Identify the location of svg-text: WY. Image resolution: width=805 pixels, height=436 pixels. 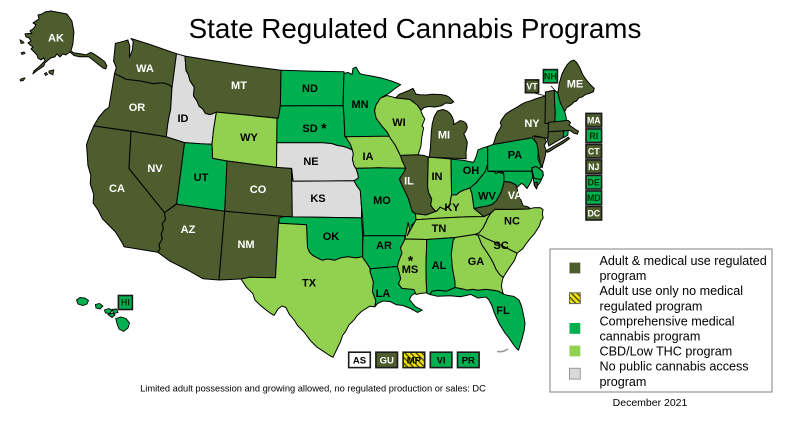
(249, 138).